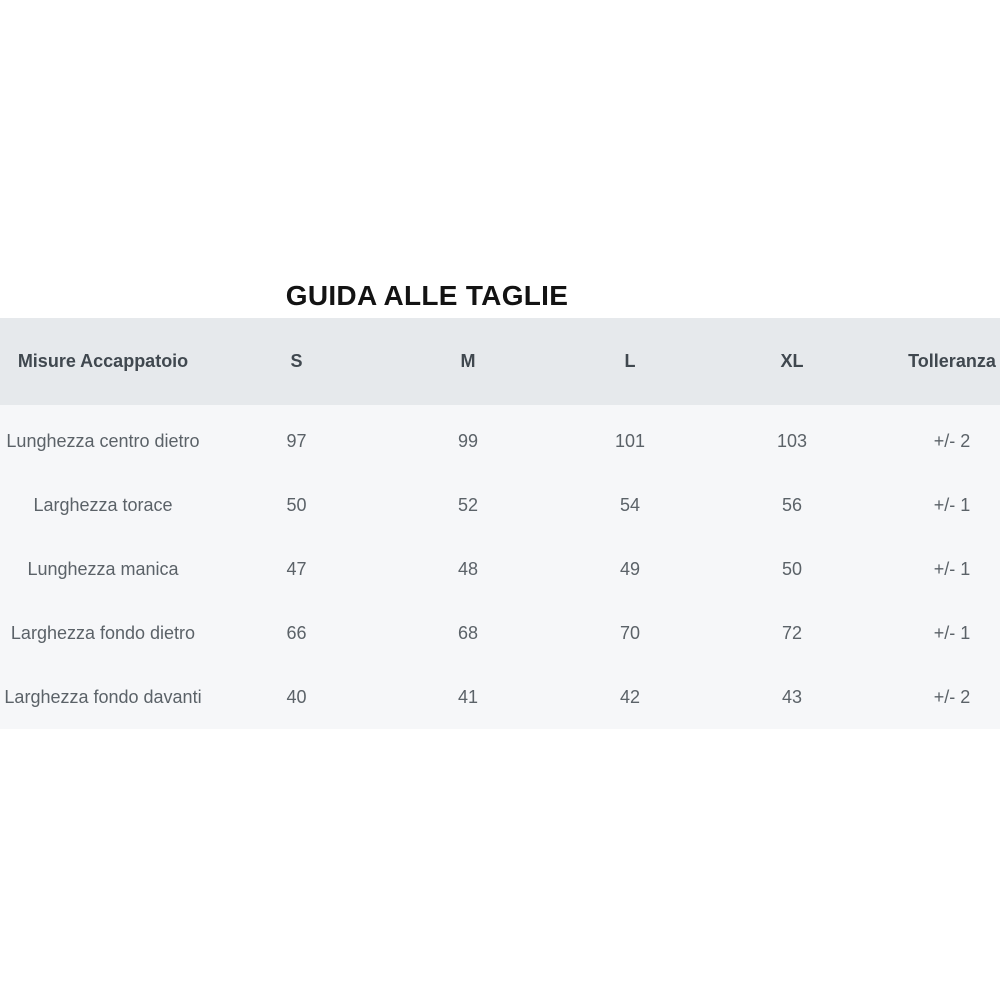 The width and height of the screenshot is (1000, 1000). I want to click on column-header-size-l: L, so click(630, 361).